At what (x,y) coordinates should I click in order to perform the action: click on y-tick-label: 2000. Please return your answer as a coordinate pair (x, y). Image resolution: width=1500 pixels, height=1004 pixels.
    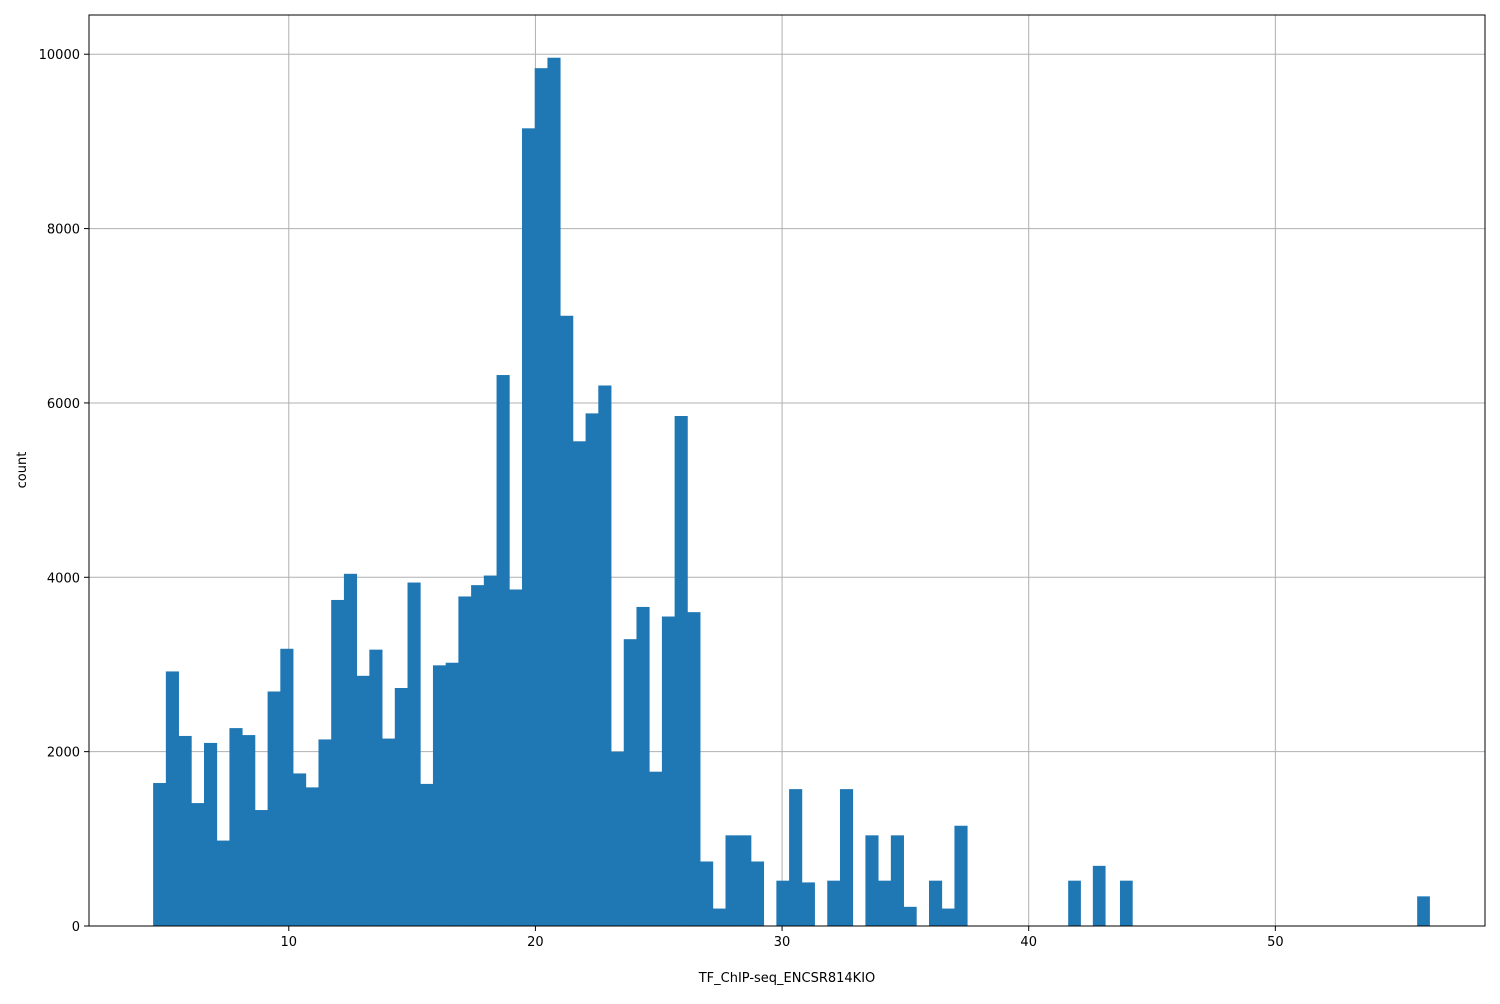
    Looking at the image, I should click on (63, 753).